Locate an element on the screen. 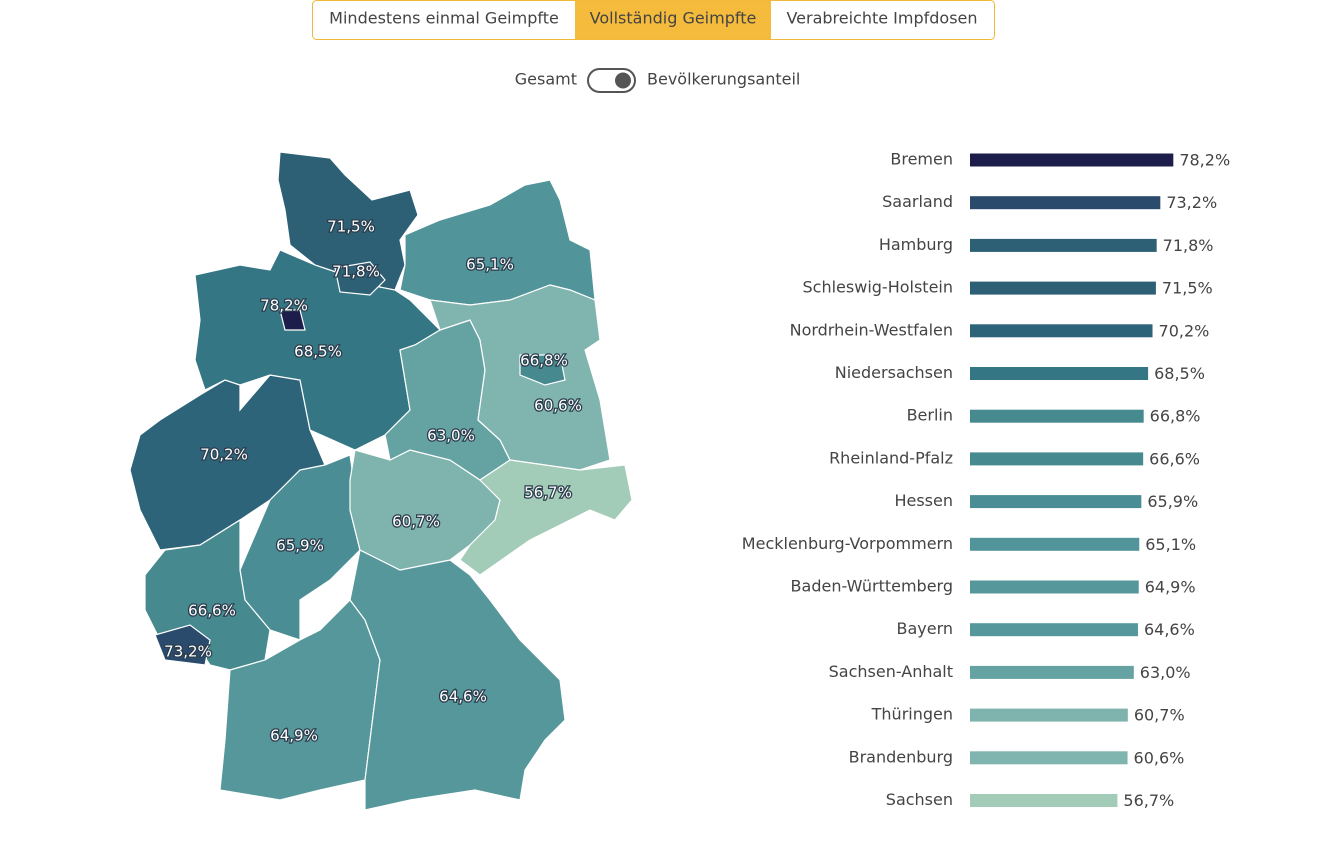 This screenshot has width=1320, height=854. toggle: Gesamt Bevölkerungsanteil is located at coordinates (658, 80).